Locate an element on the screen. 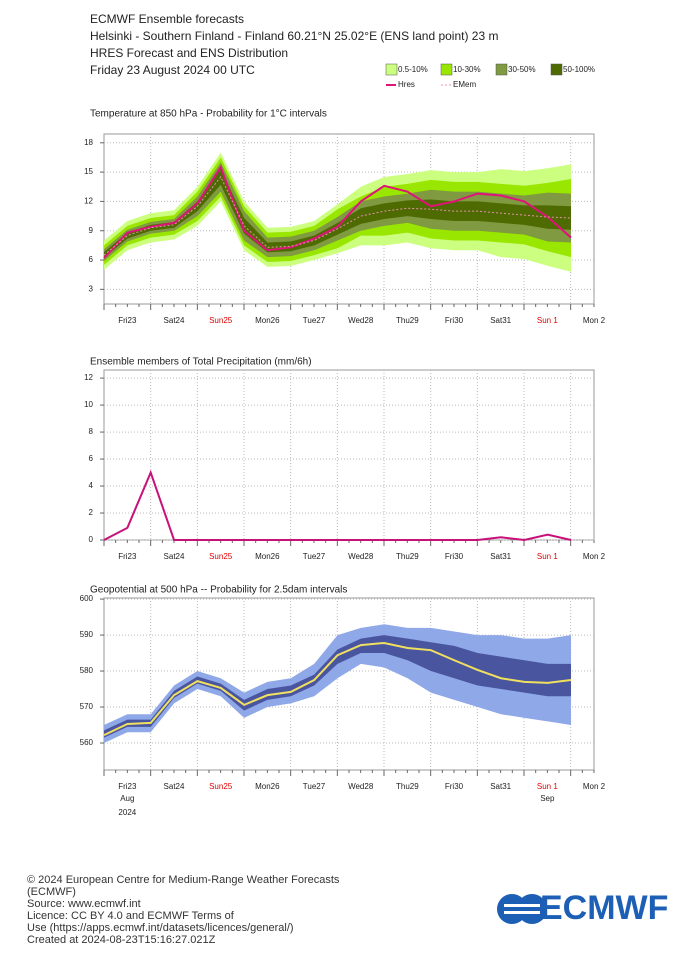 This screenshot has height=966, width=700. y-tick-label: 9 is located at coordinates (91, 230).